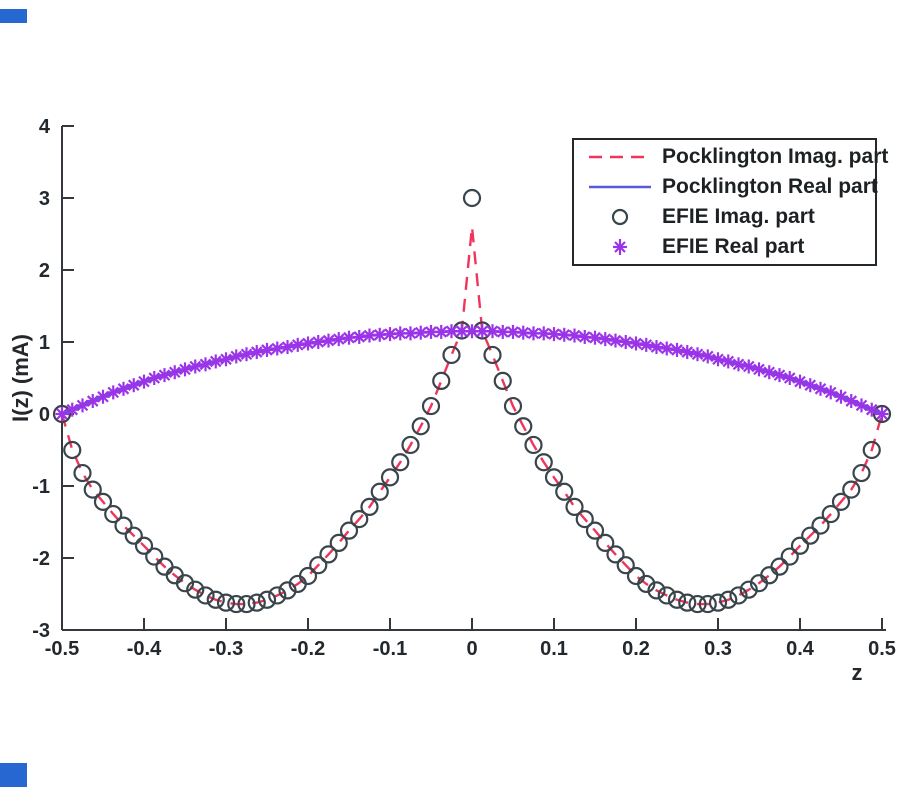 The height and width of the screenshot is (800, 900). What do you see at coordinates (636, 649) in the screenshot?
I see `svg-text: 0.2` at bounding box center [636, 649].